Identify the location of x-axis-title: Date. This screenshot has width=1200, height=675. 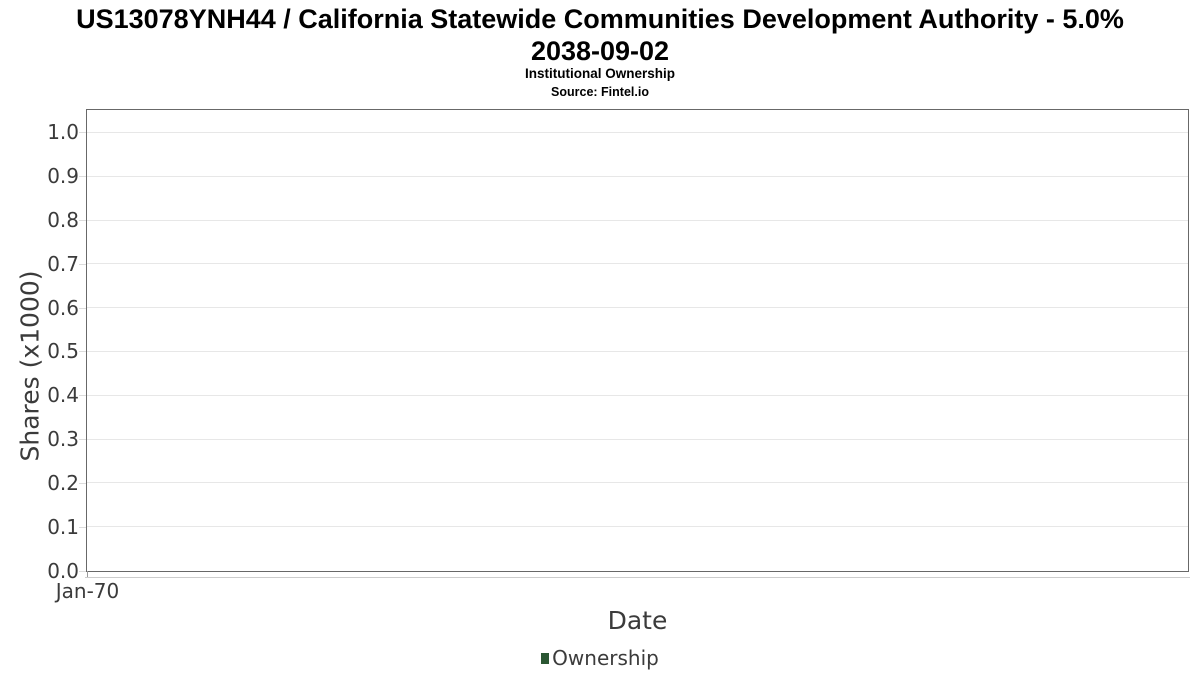
(637, 620).